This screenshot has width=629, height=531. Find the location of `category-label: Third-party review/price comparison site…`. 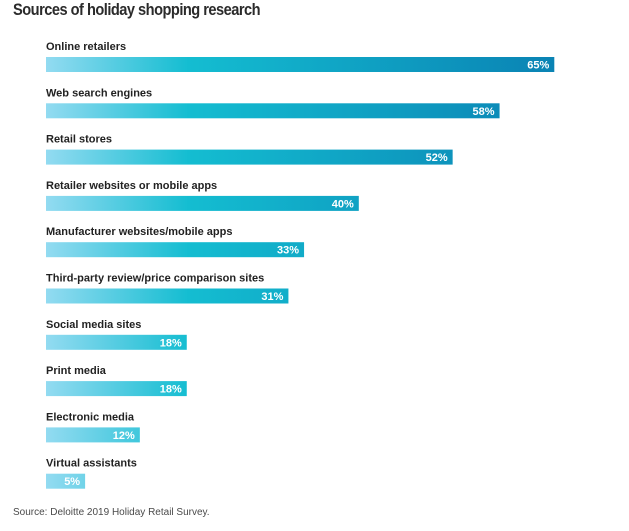

category-label: Third-party review/price comparison site… is located at coordinates (155, 279).